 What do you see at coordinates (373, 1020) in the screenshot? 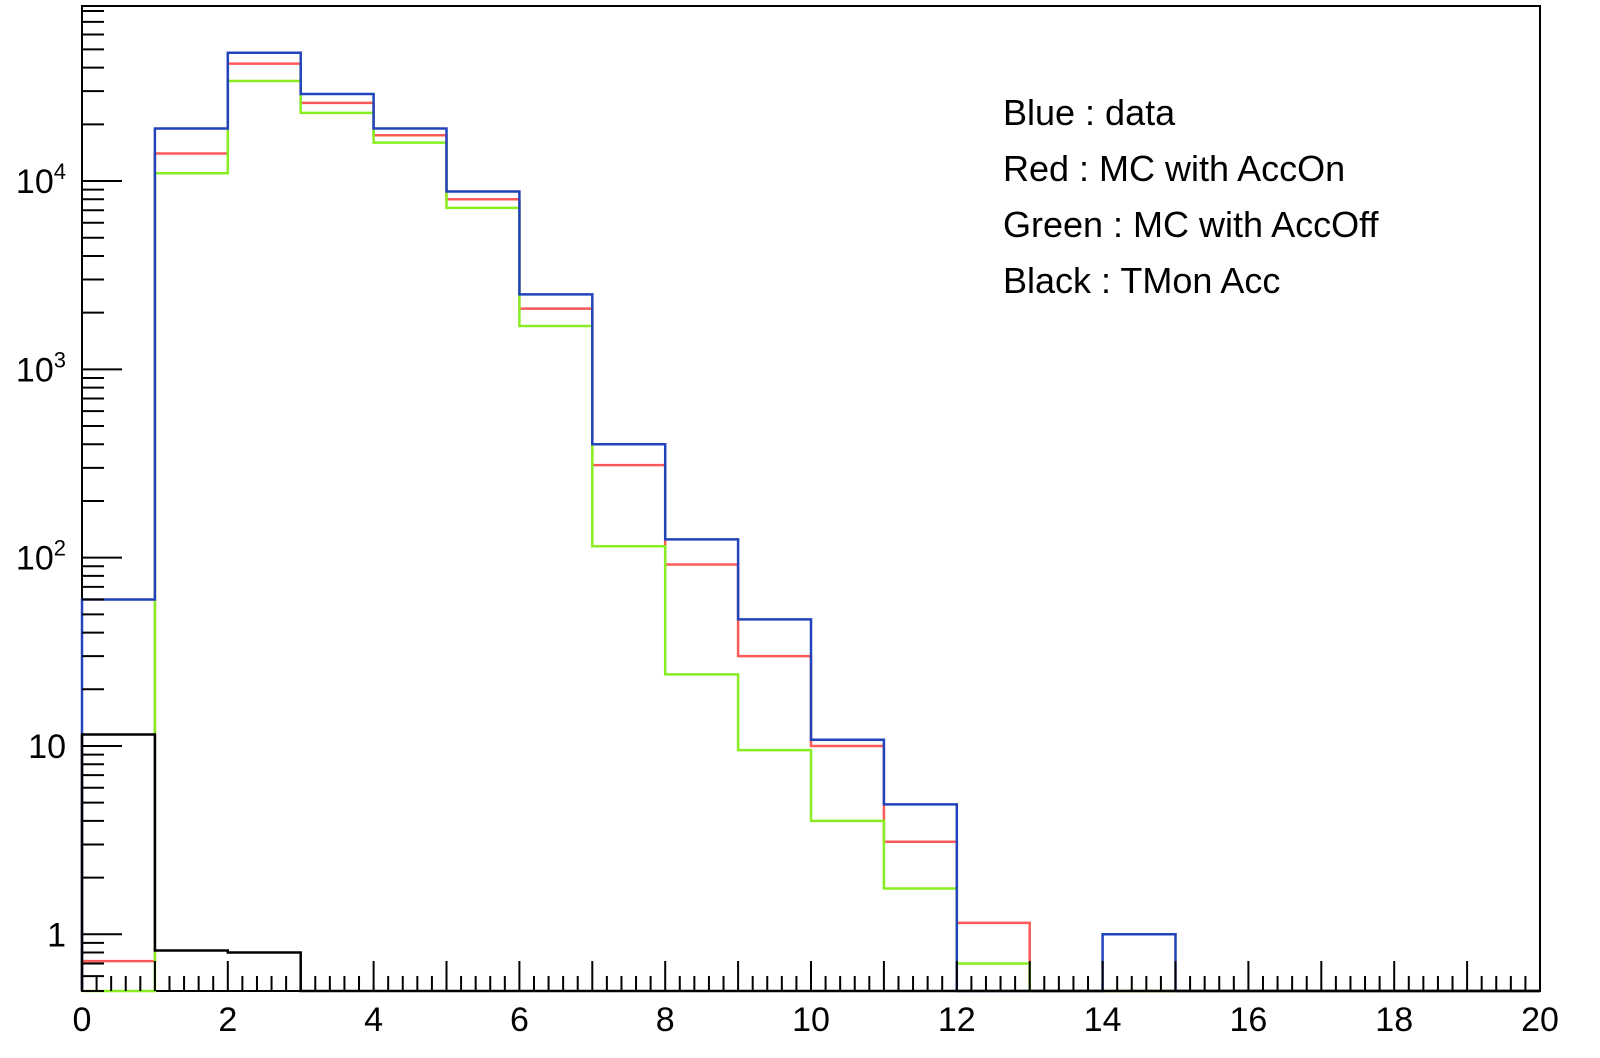
I see `x-tick-label: 4` at bounding box center [373, 1020].